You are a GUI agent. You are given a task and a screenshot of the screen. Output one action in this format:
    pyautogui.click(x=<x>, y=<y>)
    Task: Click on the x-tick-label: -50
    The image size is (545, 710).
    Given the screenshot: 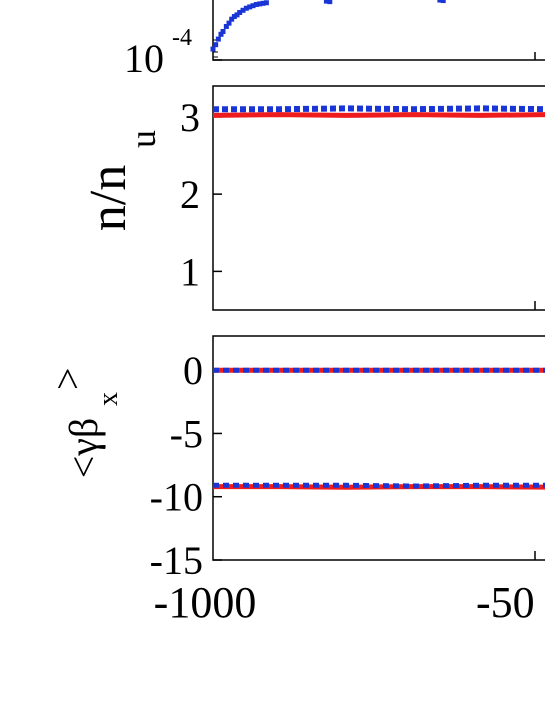 What is the action you would take?
    pyautogui.click(x=505, y=602)
    